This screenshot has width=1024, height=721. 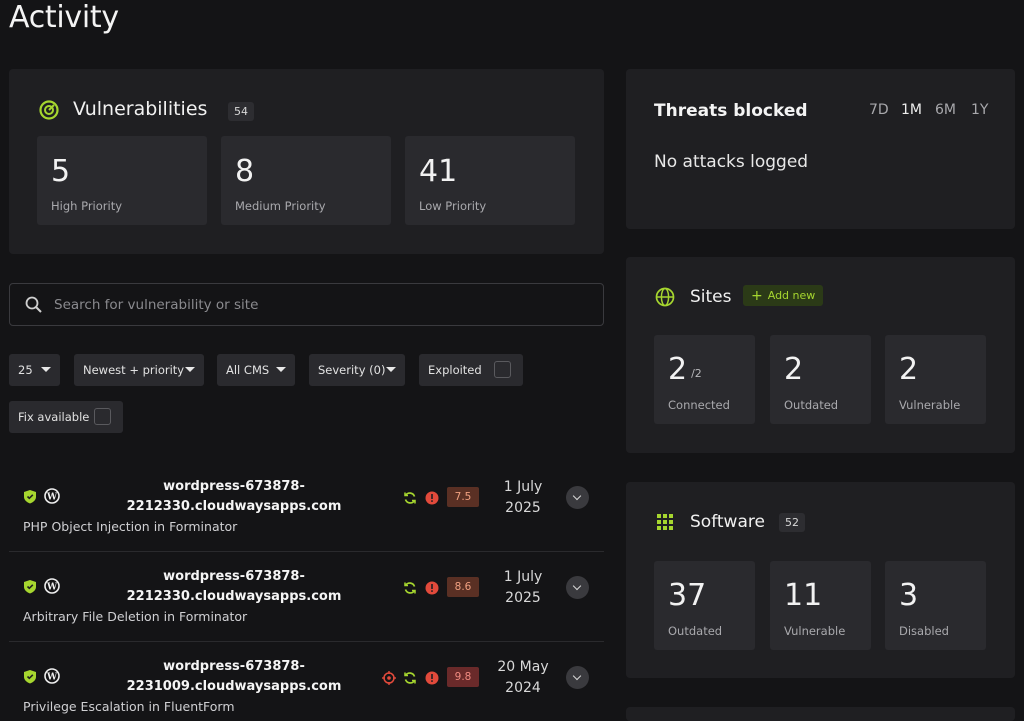 What do you see at coordinates (502, 369) in the screenshot?
I see `exploited-checkbox` at bounding box center [502, 369].